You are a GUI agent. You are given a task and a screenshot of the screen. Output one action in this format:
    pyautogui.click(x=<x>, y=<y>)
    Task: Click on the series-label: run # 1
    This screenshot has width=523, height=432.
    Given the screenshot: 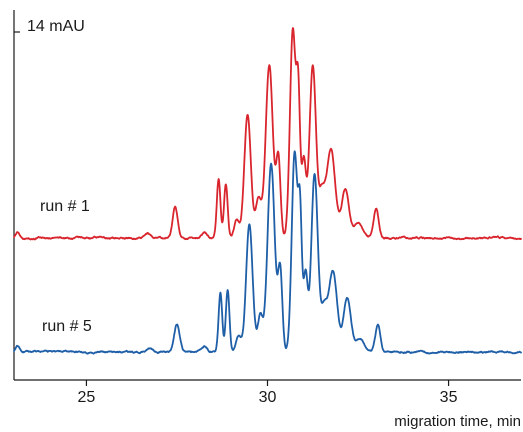 What is the action you would take?
    pyautogui.click(x=65, y=206)
    